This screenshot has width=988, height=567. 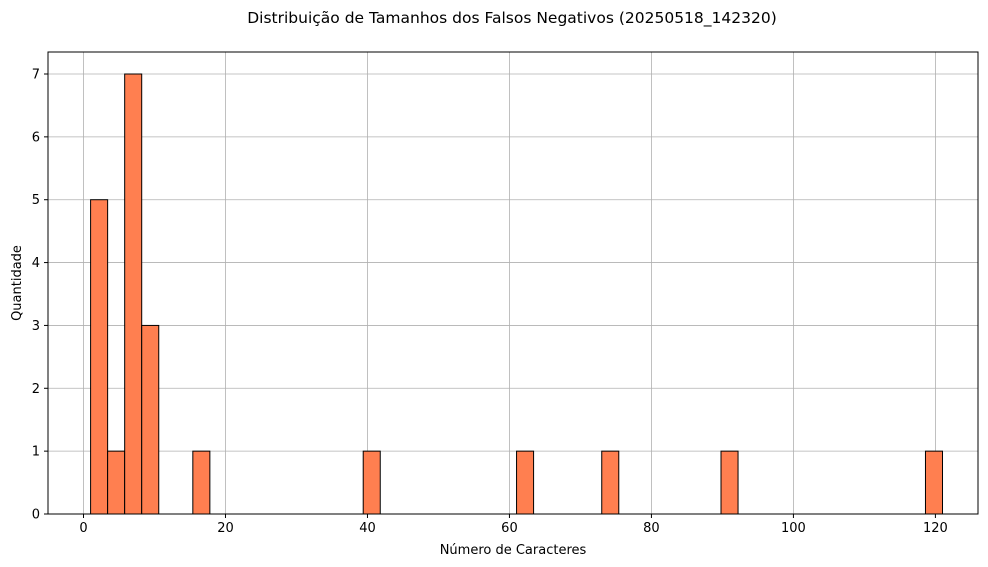 What do you see at coordinates (36, 137) in the screenshot?
I see `y-tick-label: 6` at bounding box center [36, 137].